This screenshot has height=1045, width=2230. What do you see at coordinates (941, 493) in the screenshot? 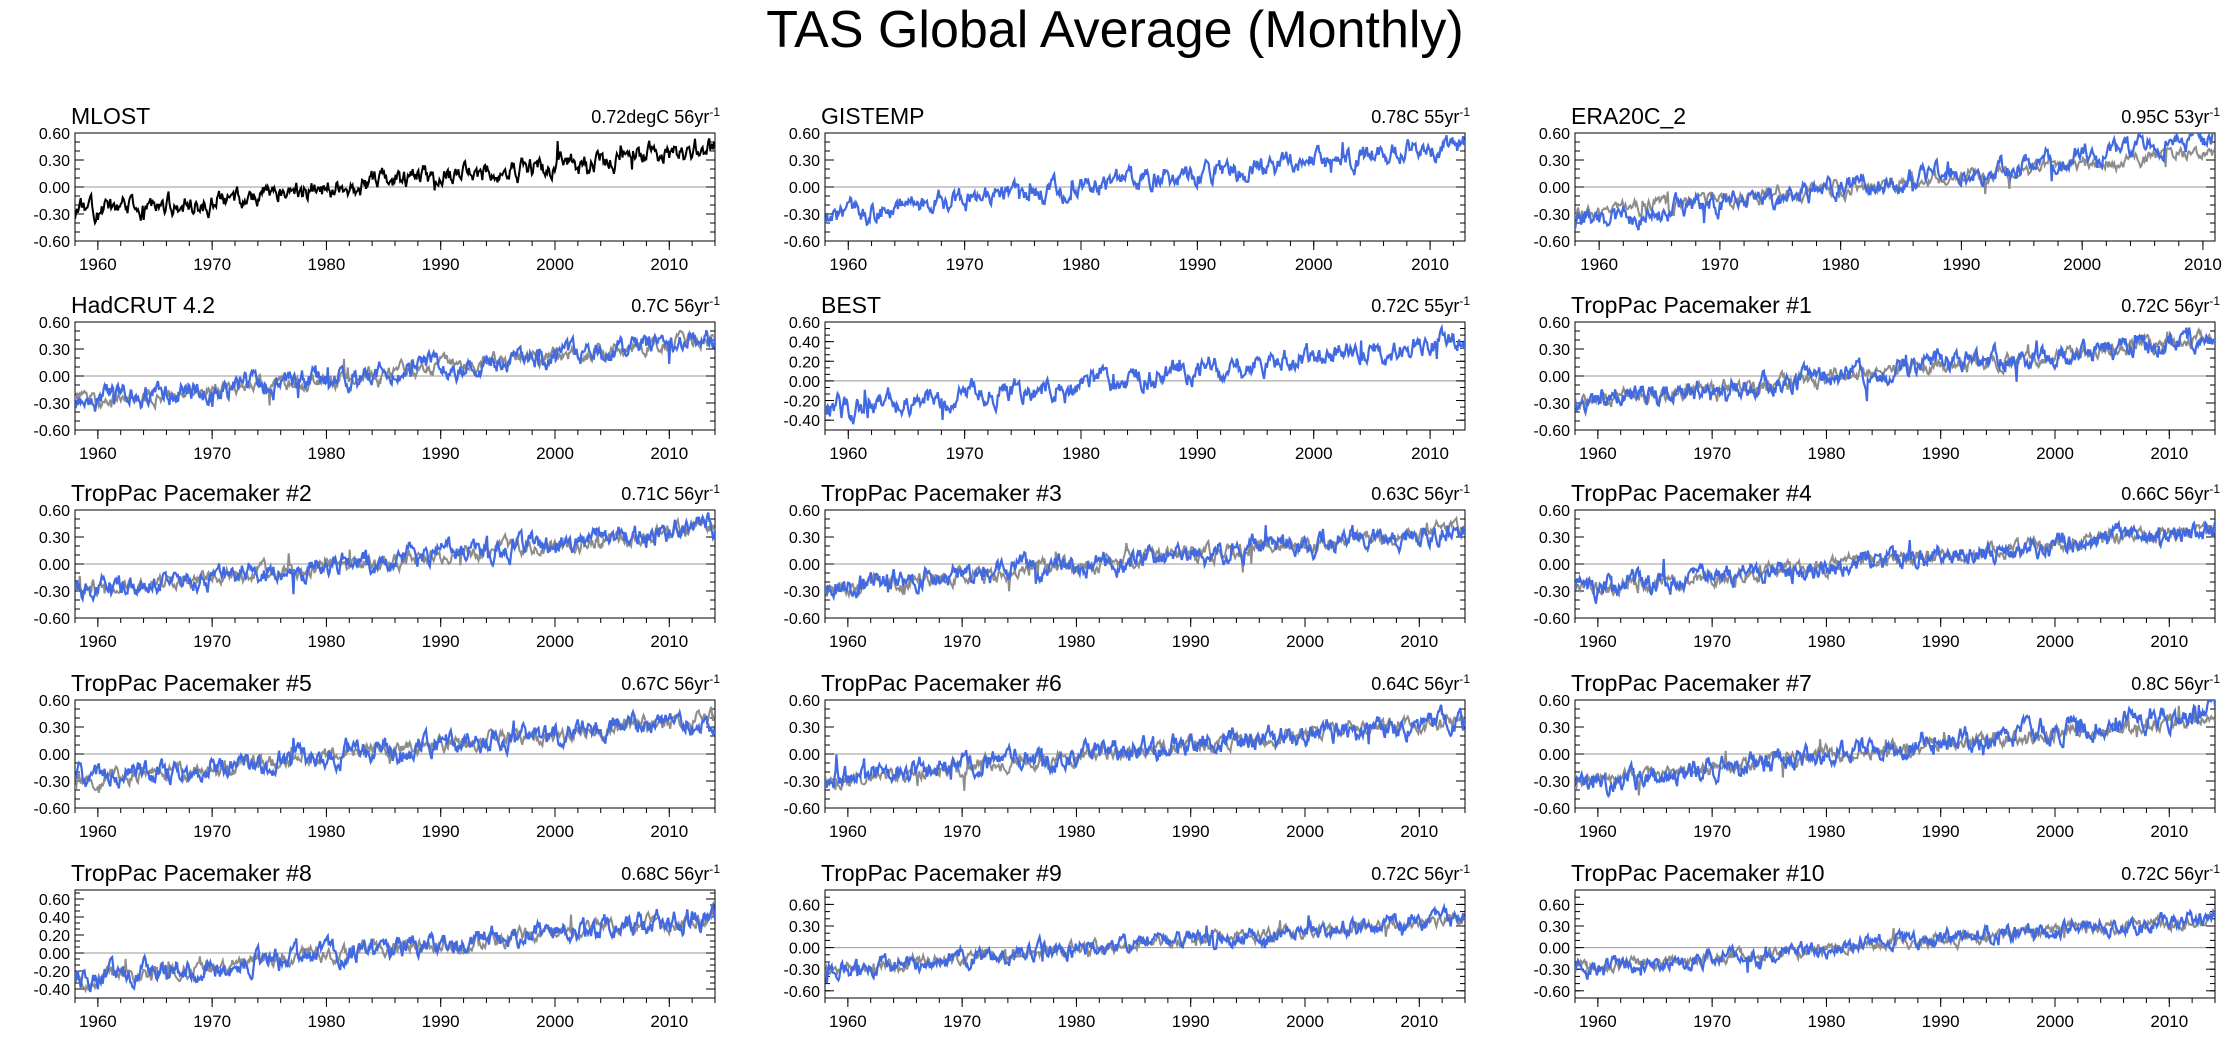
I see `panel-title: TropPac Pacemaker #3` at bounding box center [941, 493].